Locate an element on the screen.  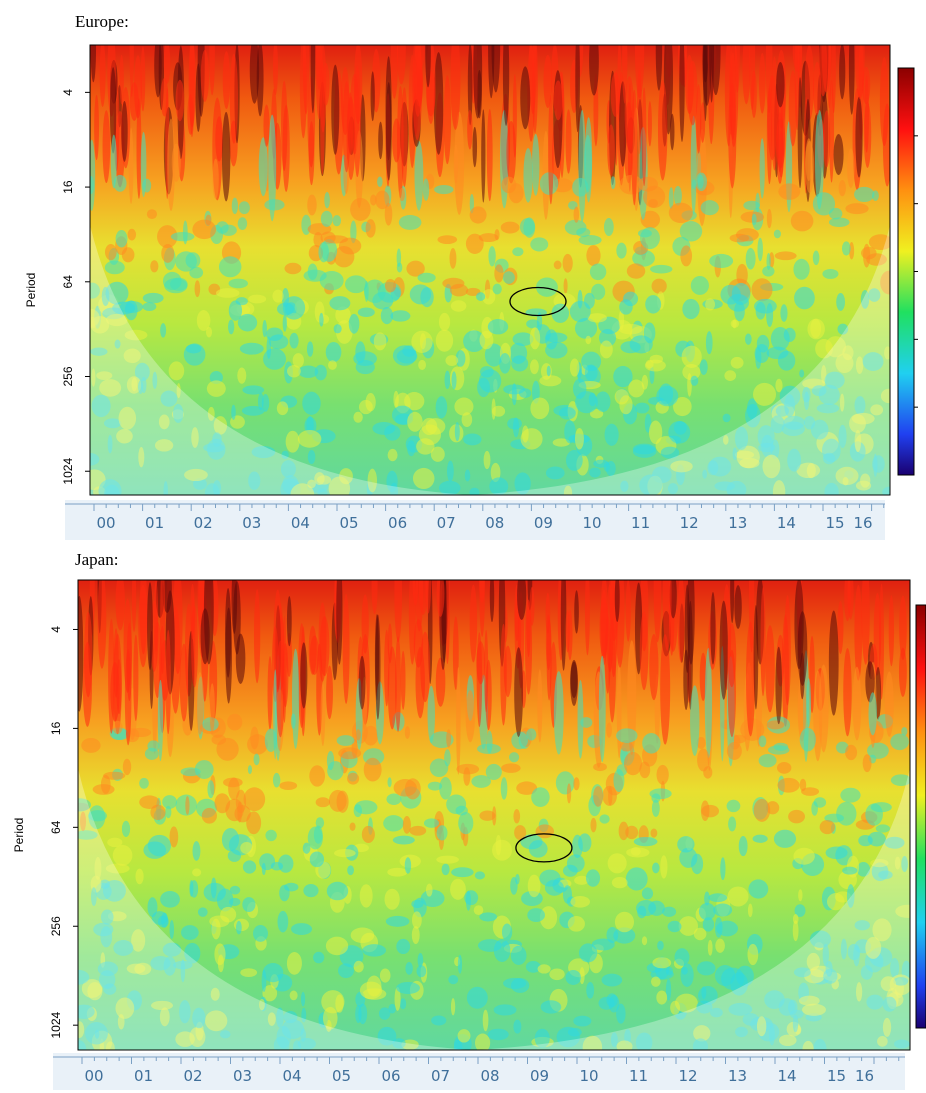
y-tick-label: 4 is located at coordinates (68, 92).